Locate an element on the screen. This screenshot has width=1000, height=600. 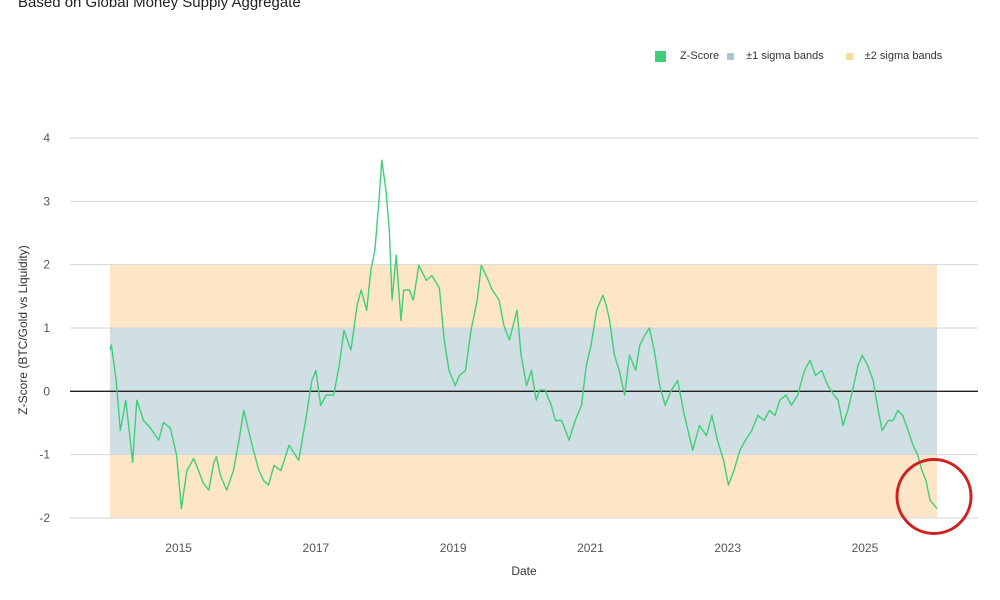
x-tick-label: 2023 is located at coordinates (727, 548).